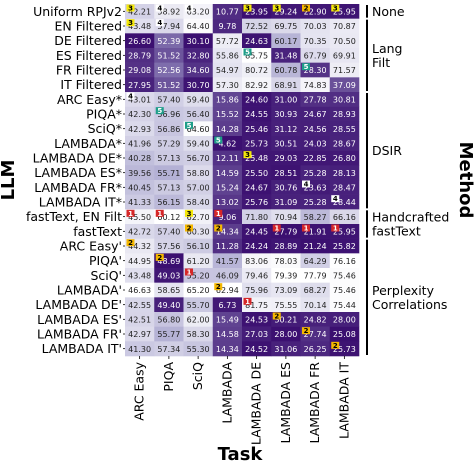 The image size is (474, 462). What do you see at coordinates (139, 188) in the screenshot?
I see `cell-value-label: 40.45` at bounding box center [139, 188].